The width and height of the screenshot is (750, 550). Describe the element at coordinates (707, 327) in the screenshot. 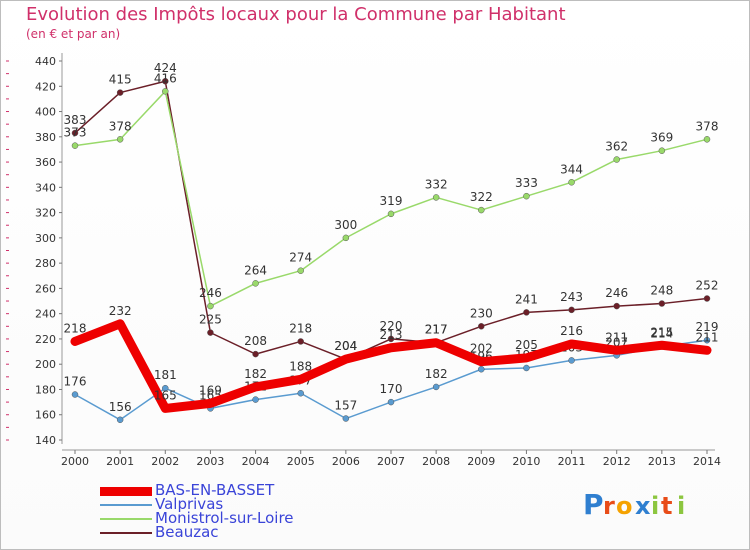

I see `data-label-valprivas: 219` at that location.